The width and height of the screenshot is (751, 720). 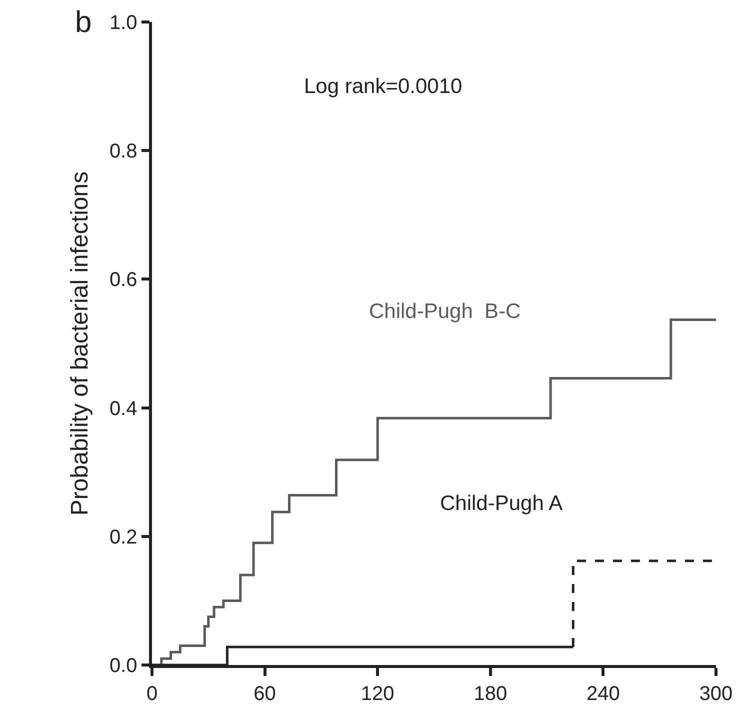 I want to click on text: b, so click(x=83, y=22).